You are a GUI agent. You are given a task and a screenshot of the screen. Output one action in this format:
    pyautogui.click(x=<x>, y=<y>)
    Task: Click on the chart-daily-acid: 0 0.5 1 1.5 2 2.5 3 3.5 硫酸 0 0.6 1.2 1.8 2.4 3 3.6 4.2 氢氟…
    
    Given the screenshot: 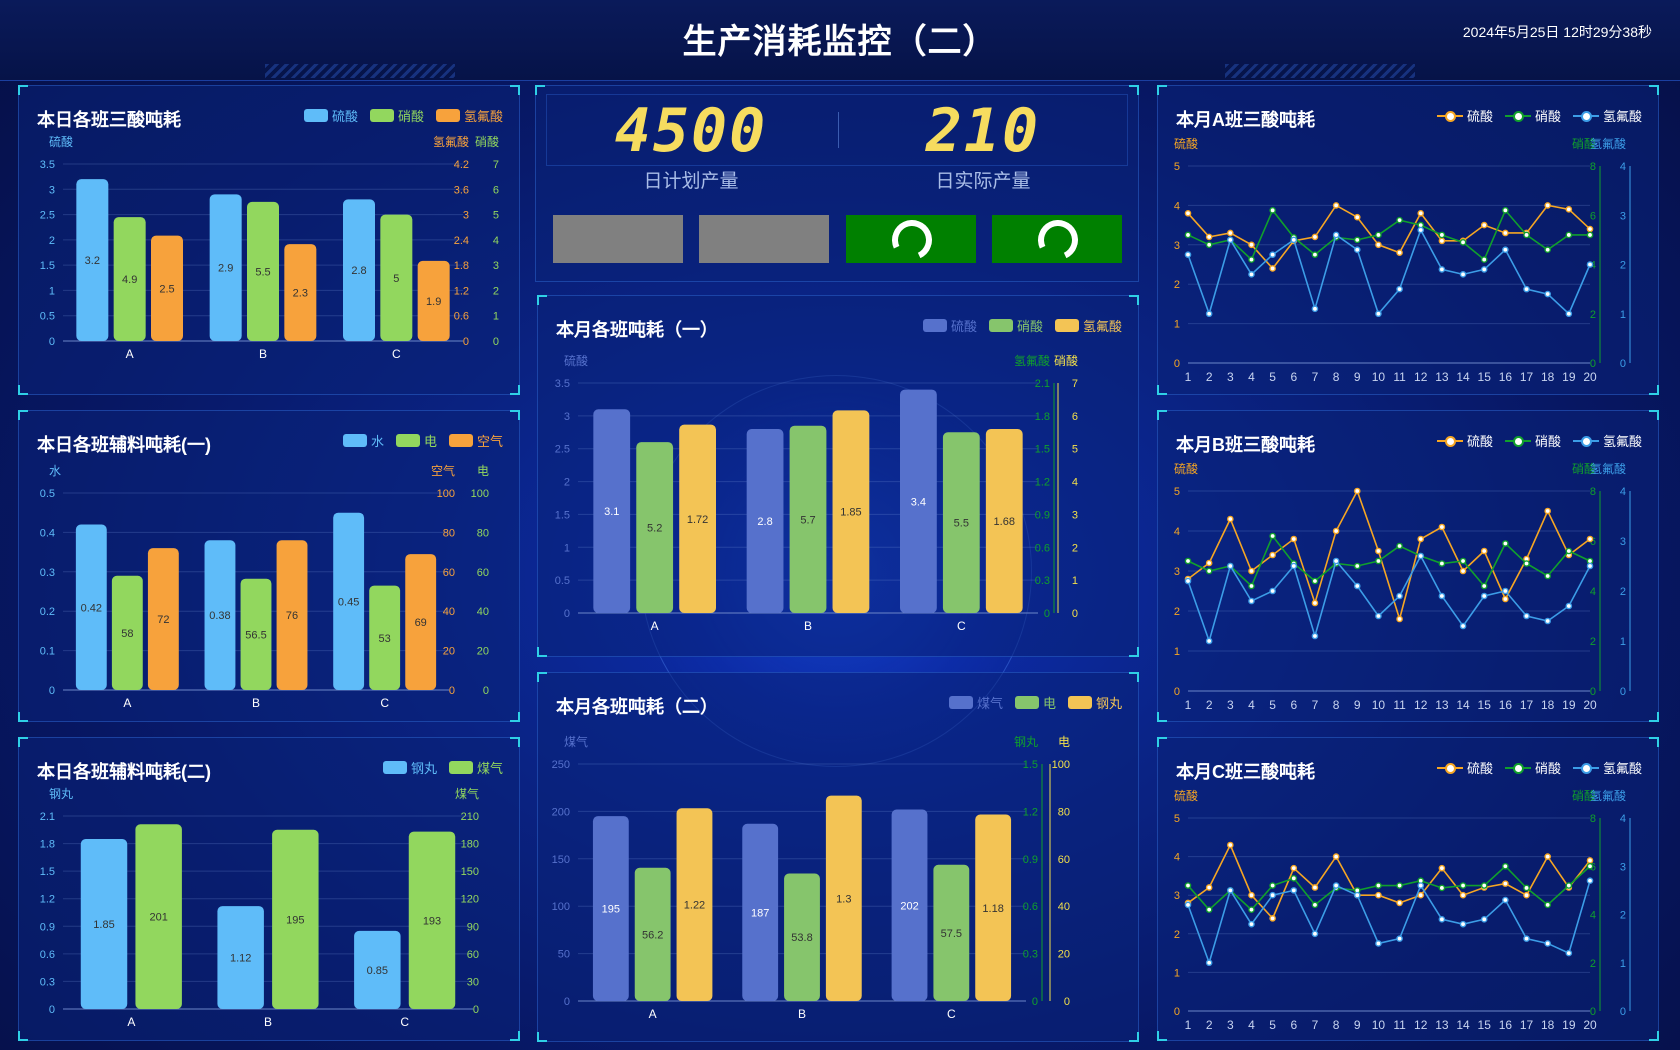 What is the action you would take?
    pyautogui.click(x=269, y=247)
    